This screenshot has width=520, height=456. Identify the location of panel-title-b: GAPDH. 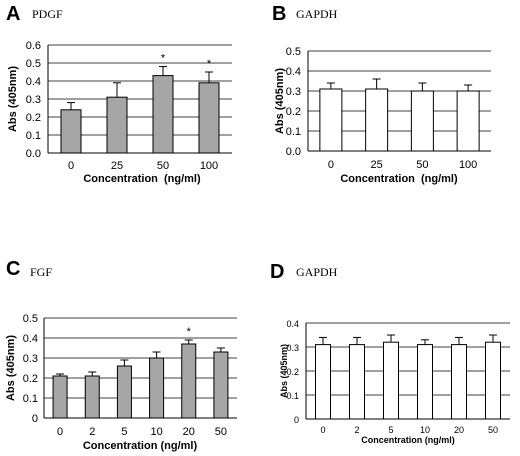
(317, 14).